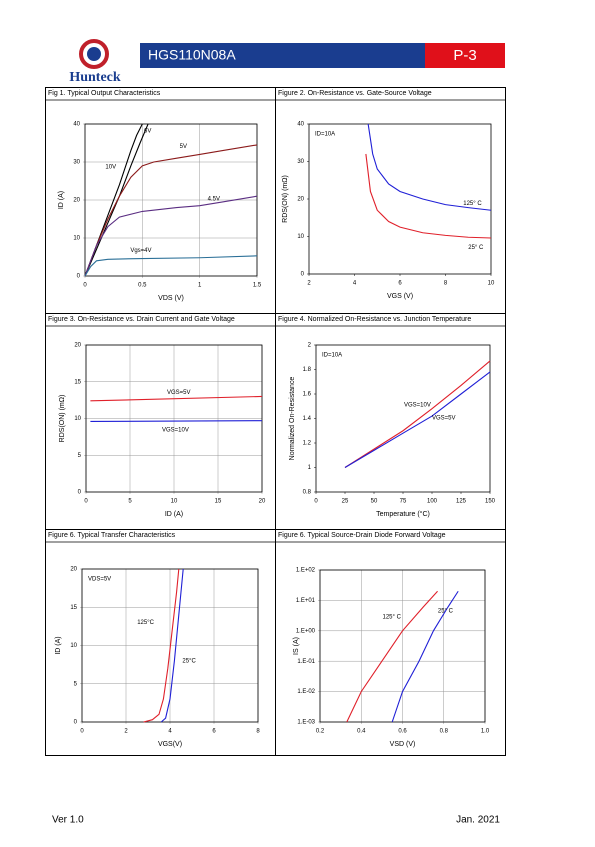 The height and width of the screenshot is (847, 595). I want to click on y-tick-label: 1.E-02, so click(306, 692).